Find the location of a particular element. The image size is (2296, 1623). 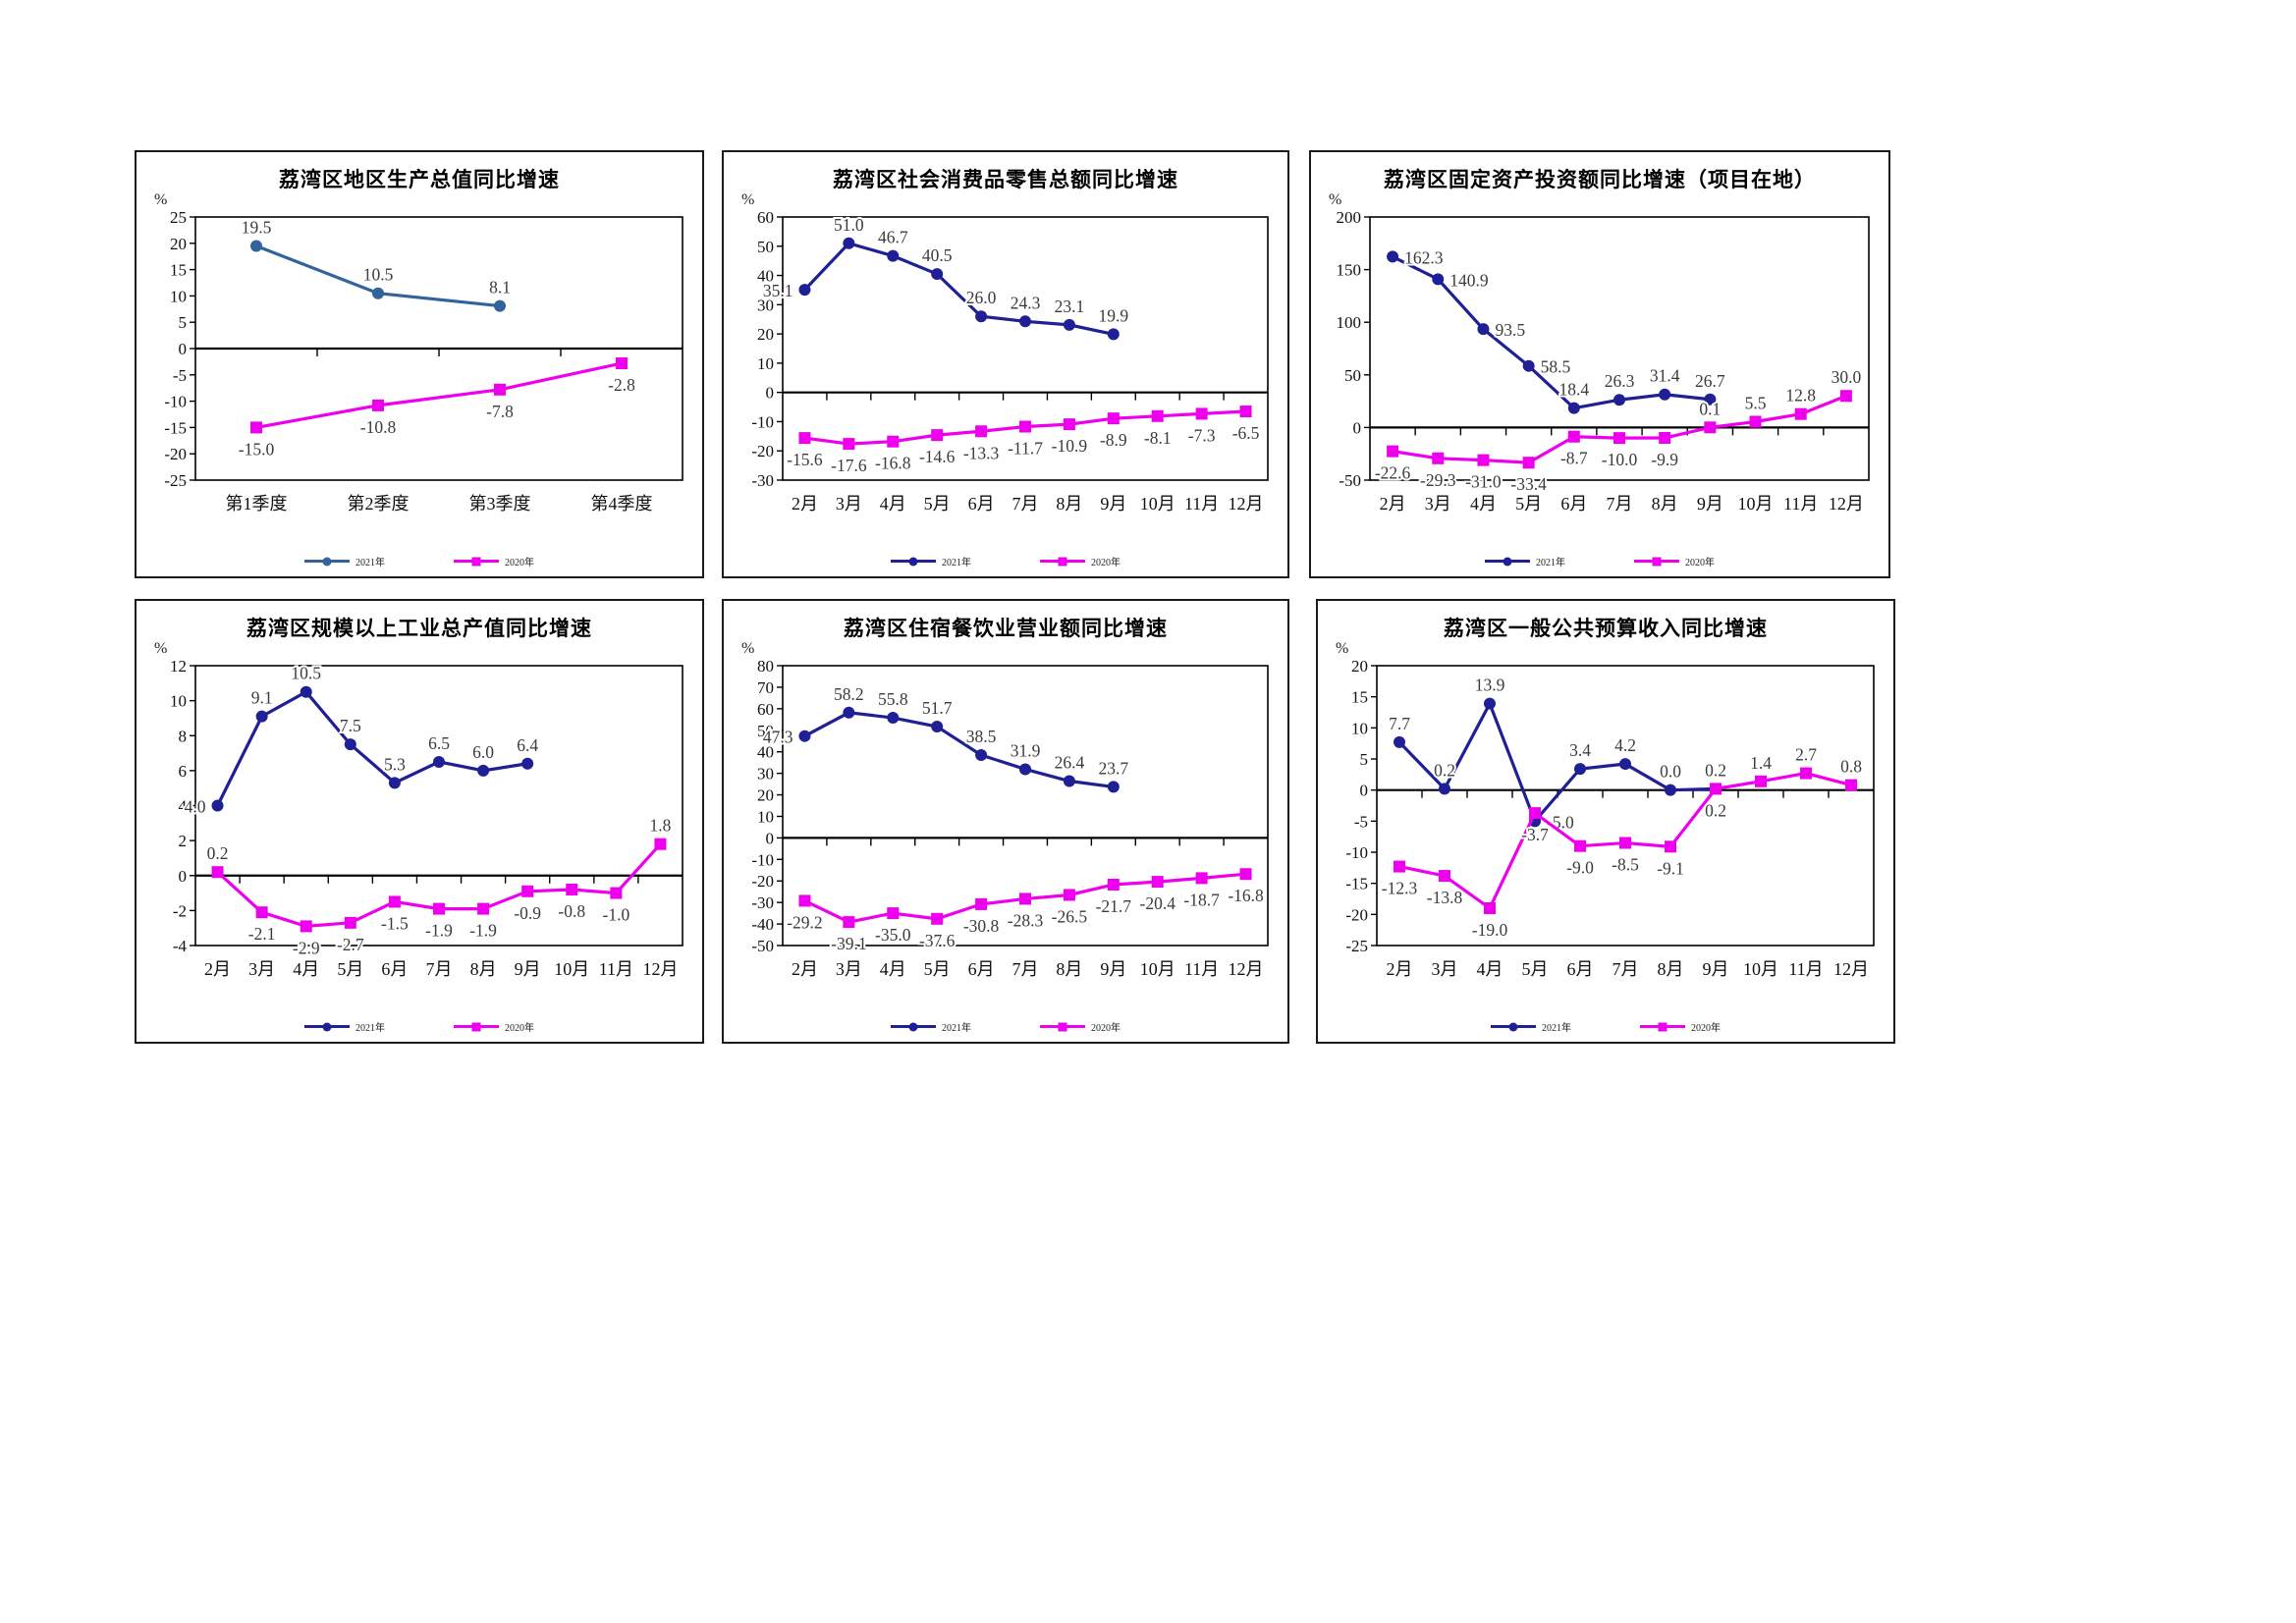

legend-marker-2020-icon is located at coordinates (1662, 1026).